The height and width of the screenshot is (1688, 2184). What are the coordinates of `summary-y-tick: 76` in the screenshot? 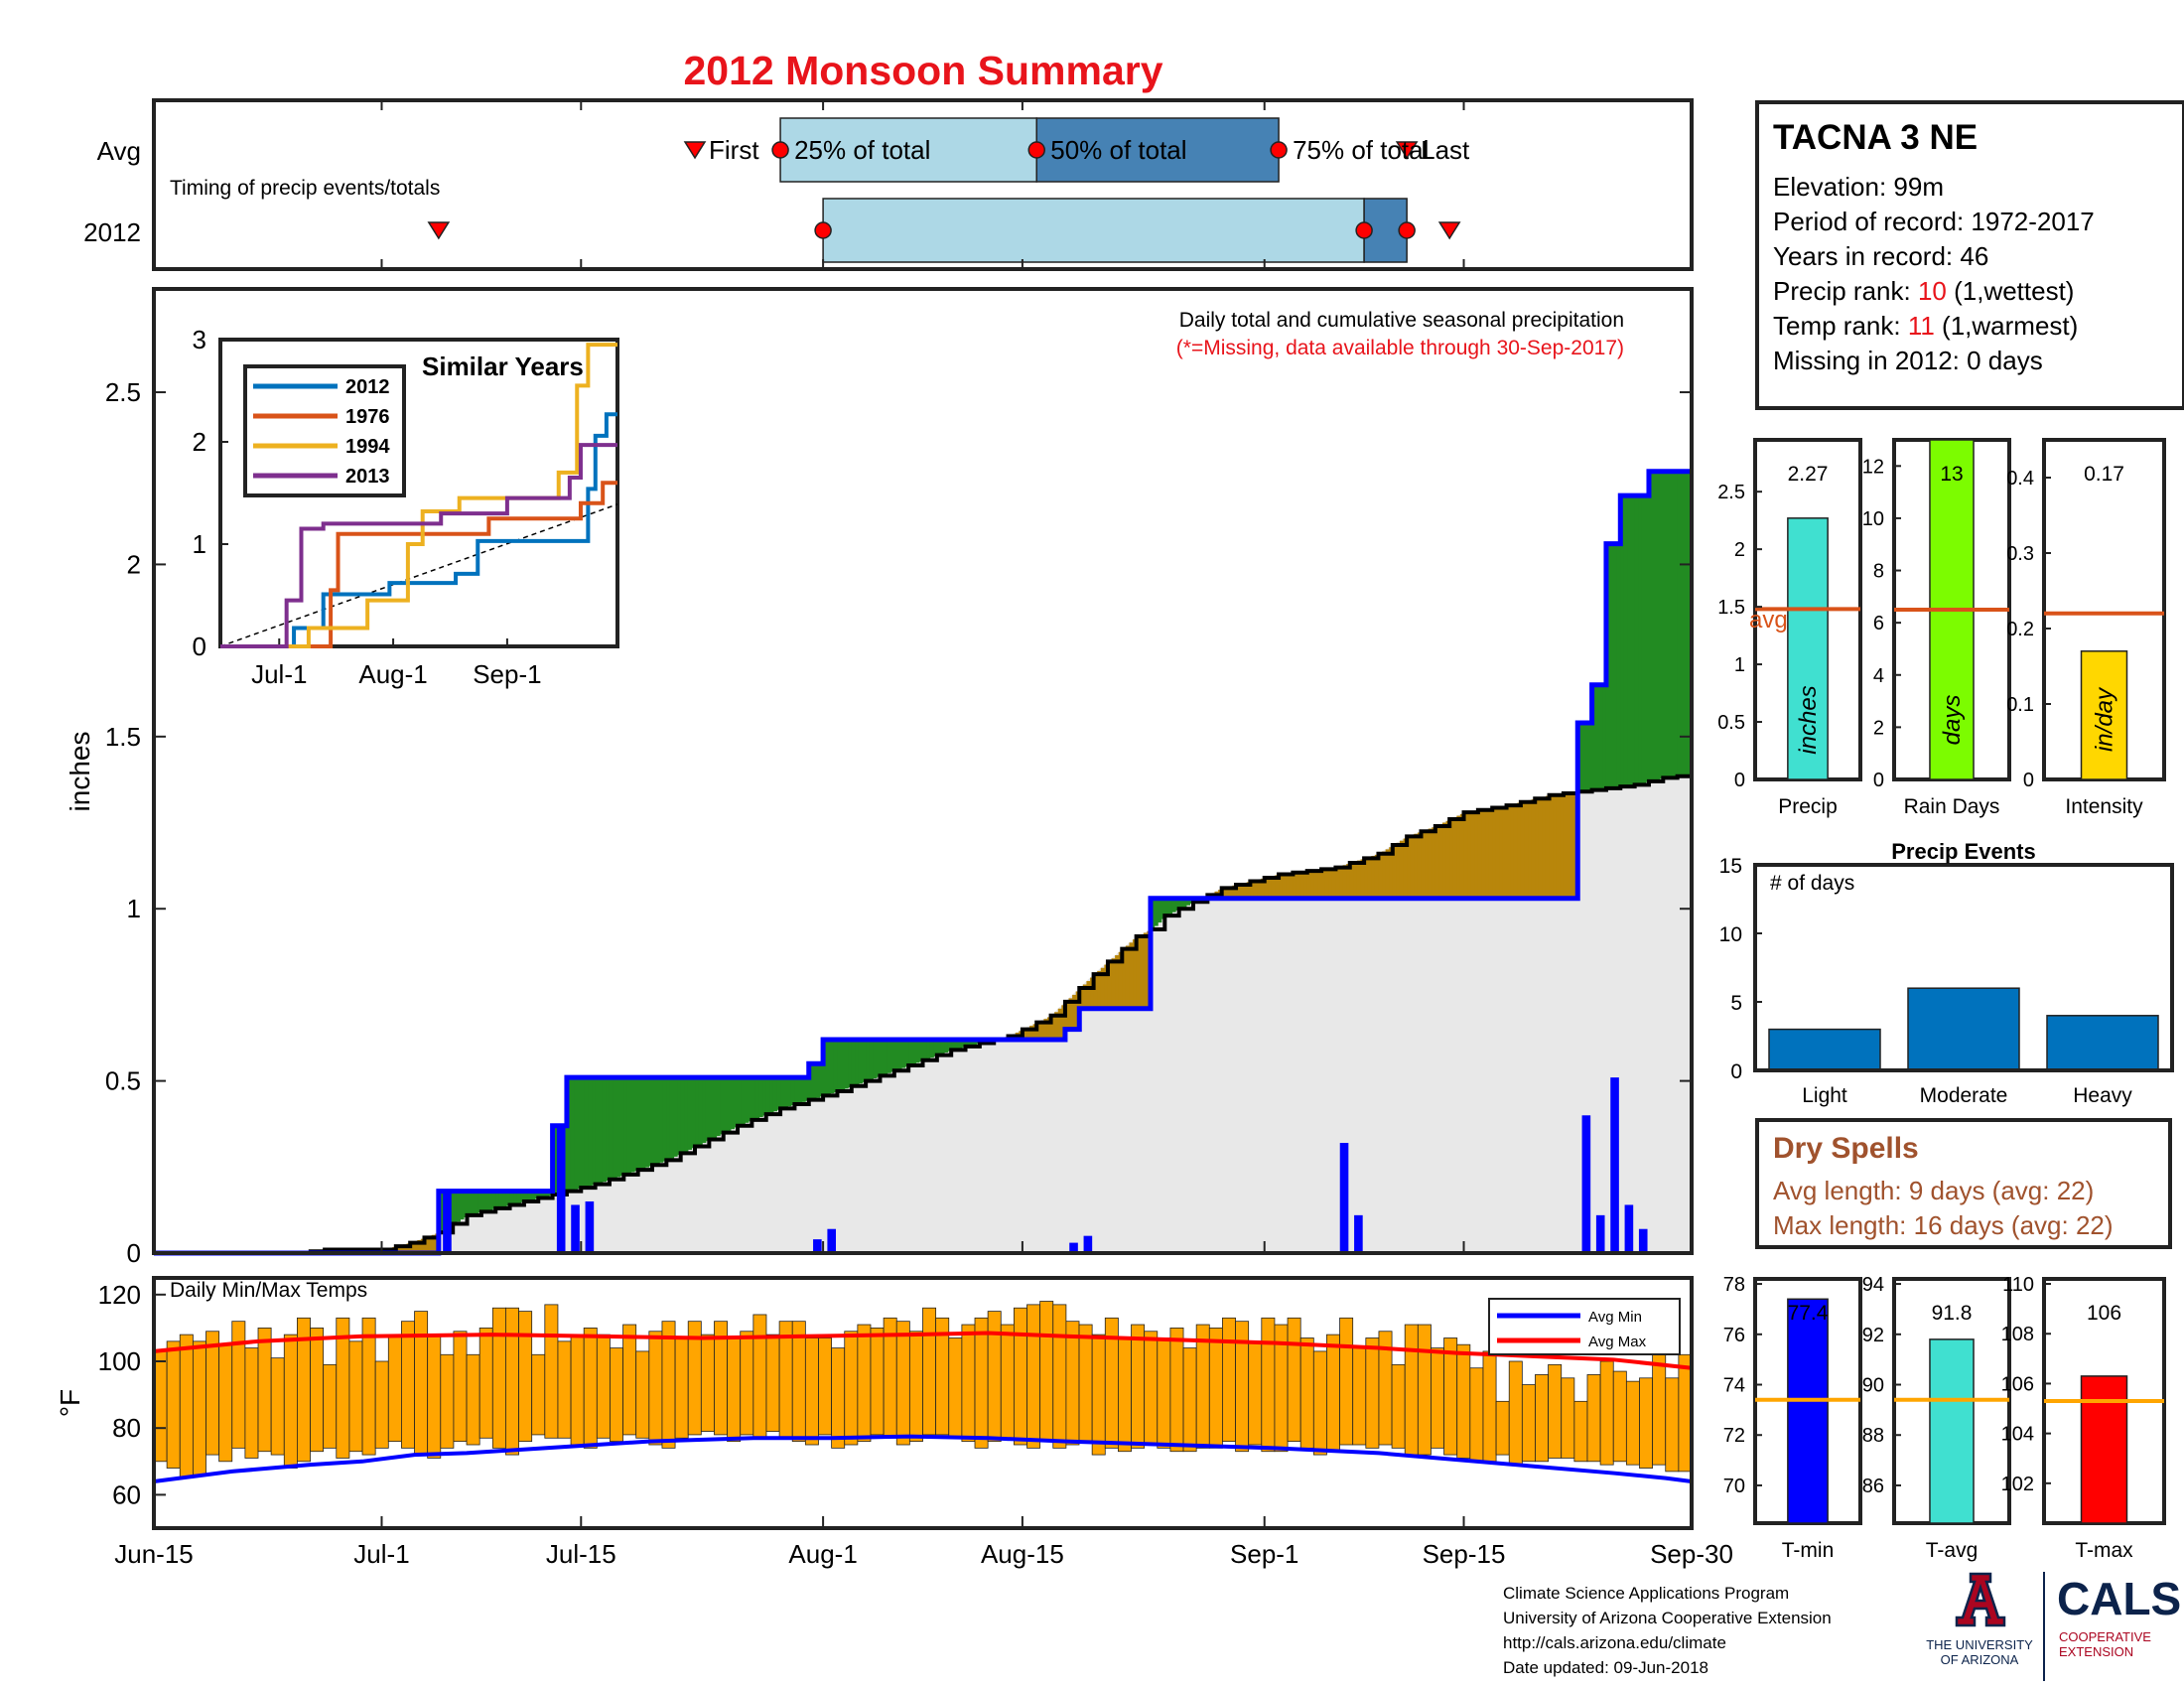 It's located at (1734, 1335).